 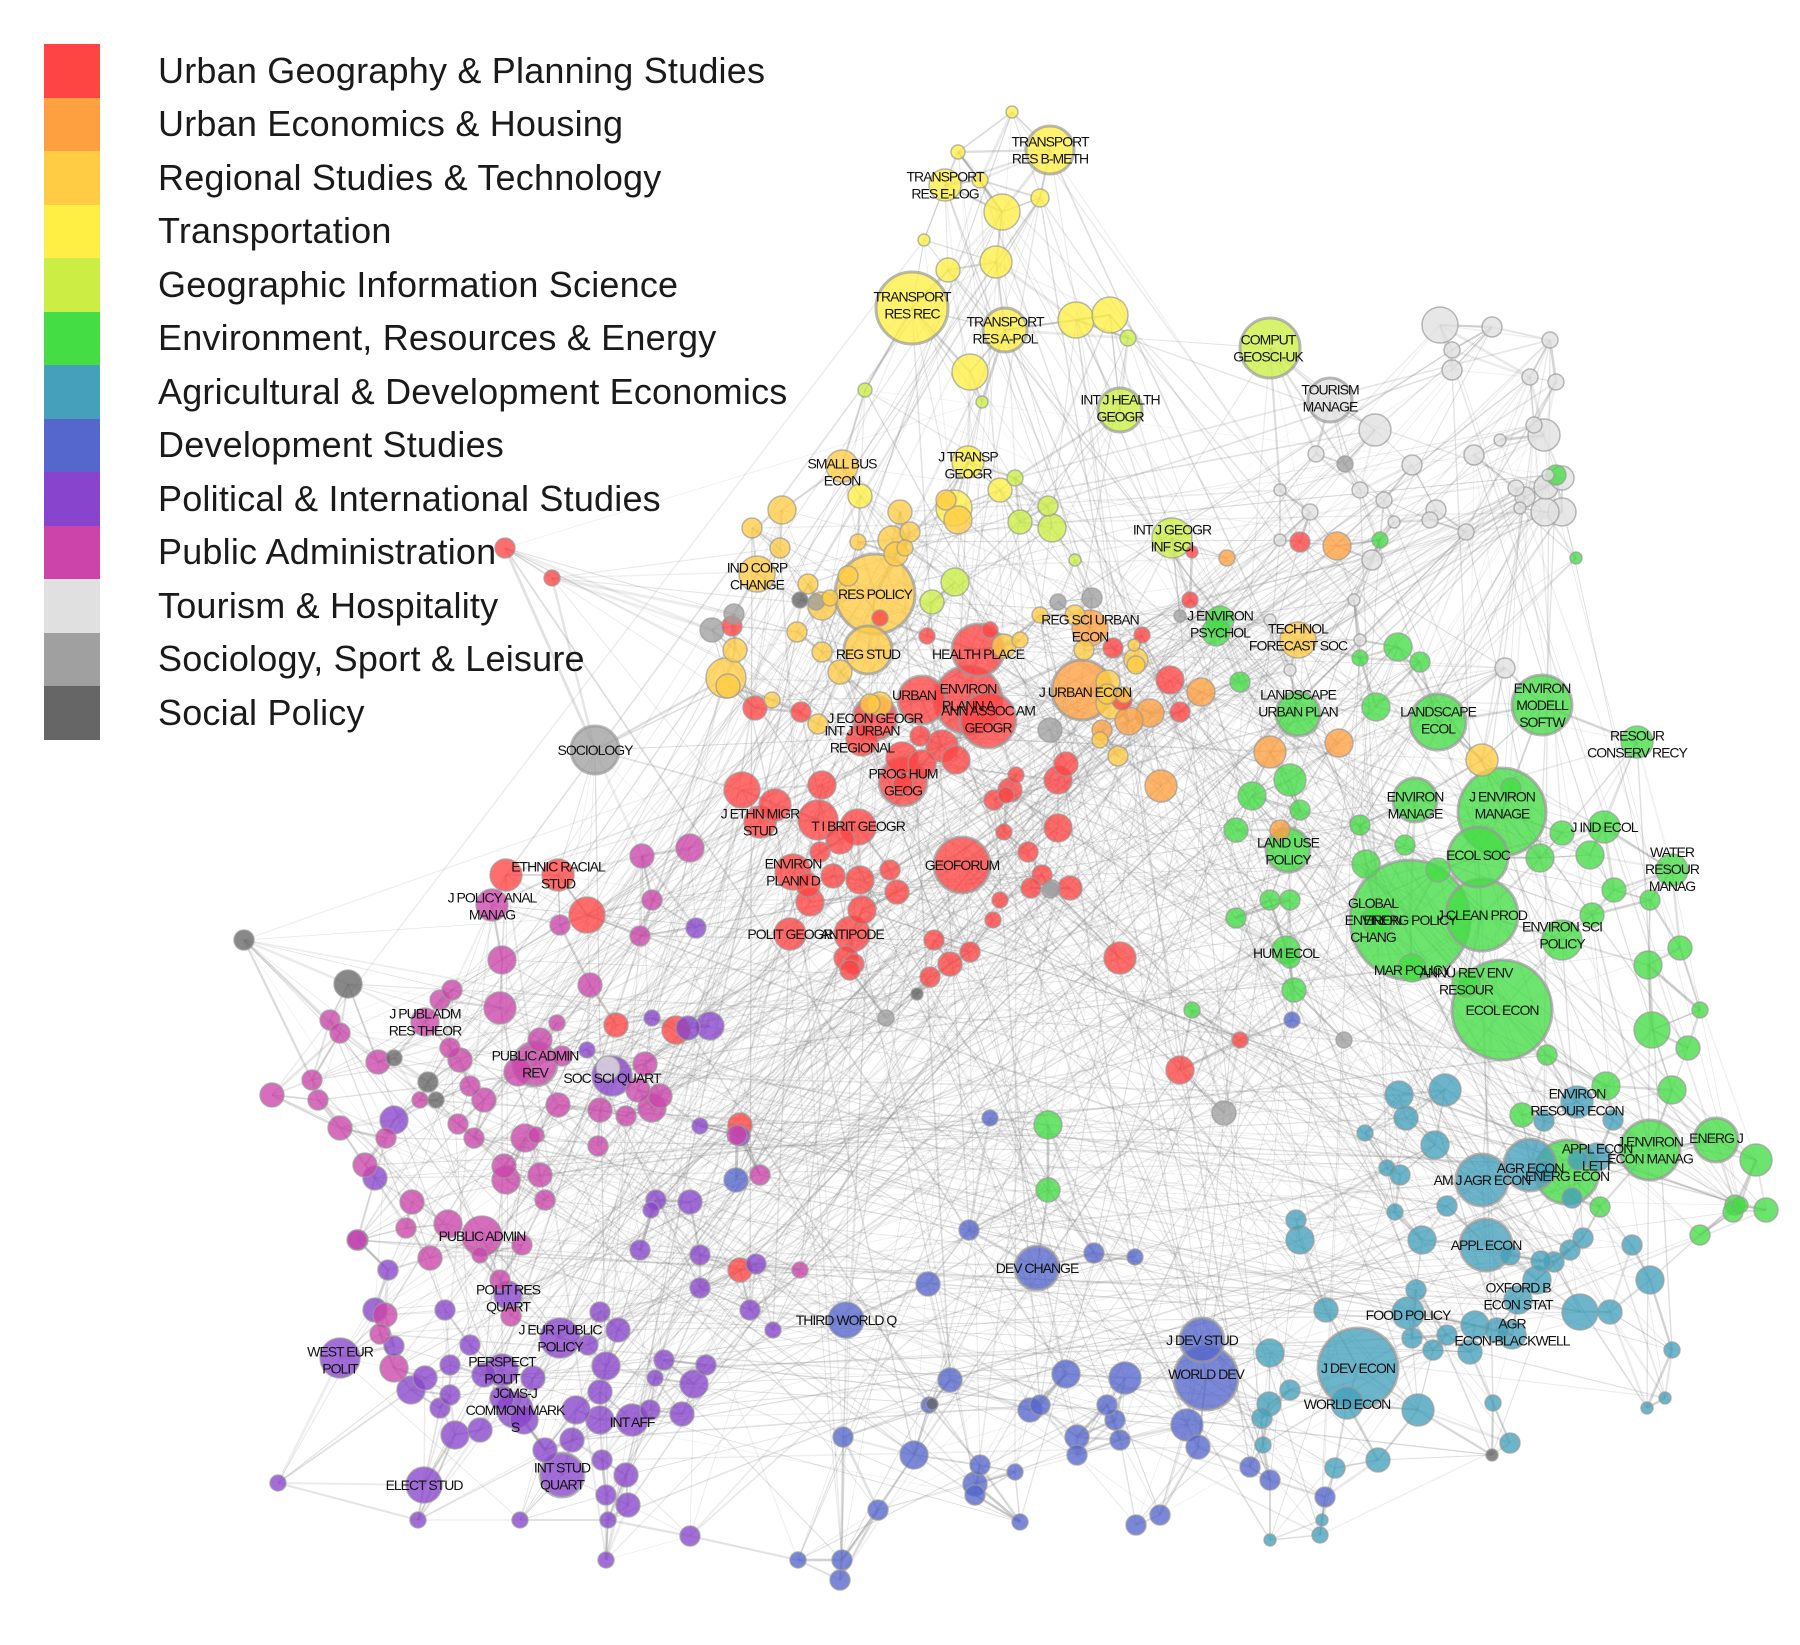 What do you see at coordinates (1006, 339) in the screenshot?
I see `journal-label-line: RES A-POL` at bounding box center [1006, 339].